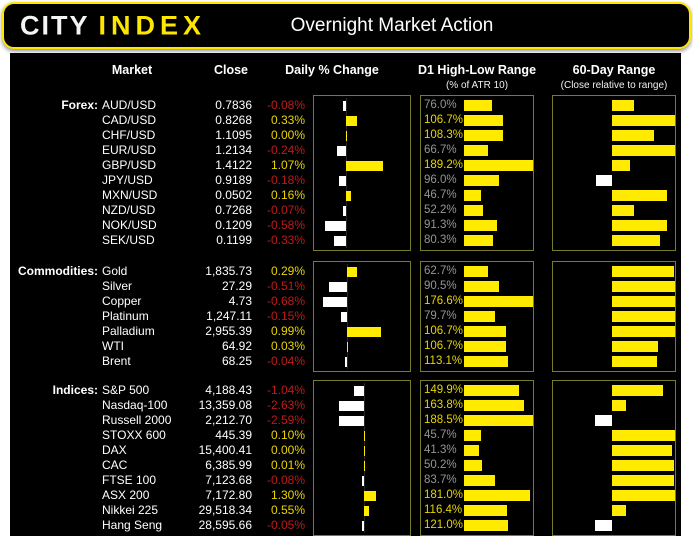  Describe the element at coordinates (477, 271) in the screenshot. I see `d1-range-cell: 62.7%` at that location.